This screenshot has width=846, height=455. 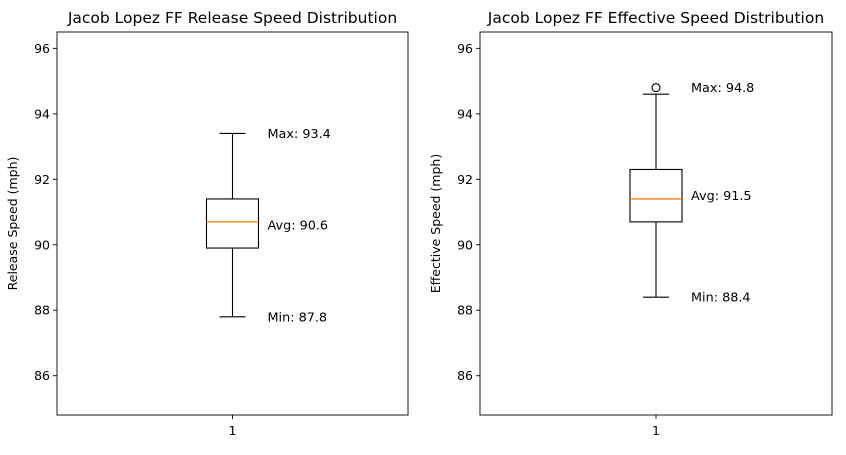 What do you see at coordinates (656, 88) in the screenshot?
I see `outlier-point` at bounding box center [656, 88].